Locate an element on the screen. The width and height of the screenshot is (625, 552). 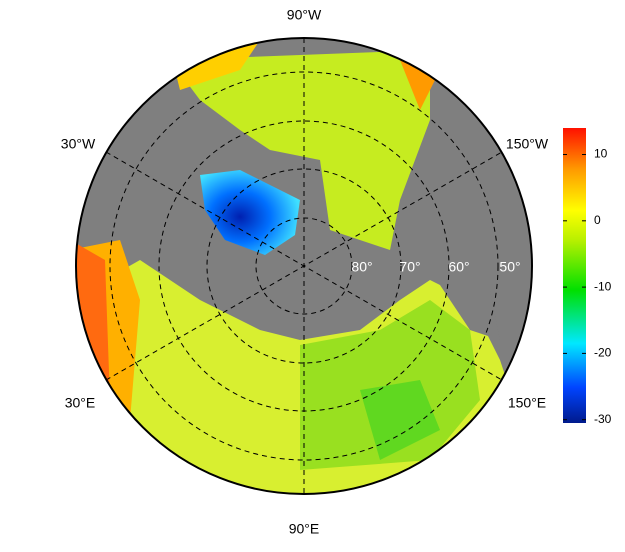
lon-label: 150°E is located at coordinates (527, 403).